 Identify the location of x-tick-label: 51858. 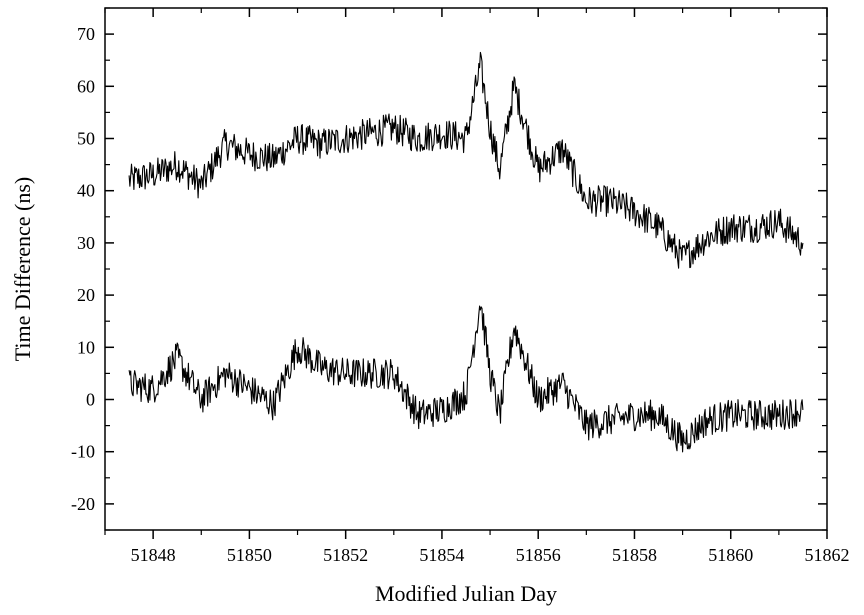
(634, 555).